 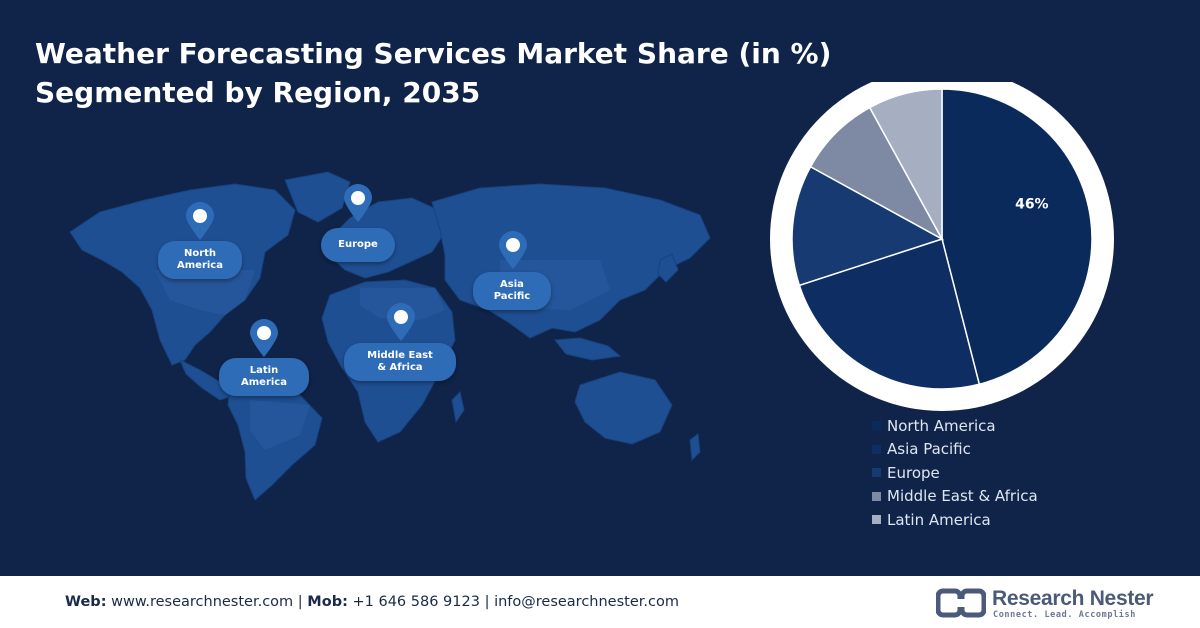 I want to click on pie-slice-middle-east-africa, so click(x=876, y=173).